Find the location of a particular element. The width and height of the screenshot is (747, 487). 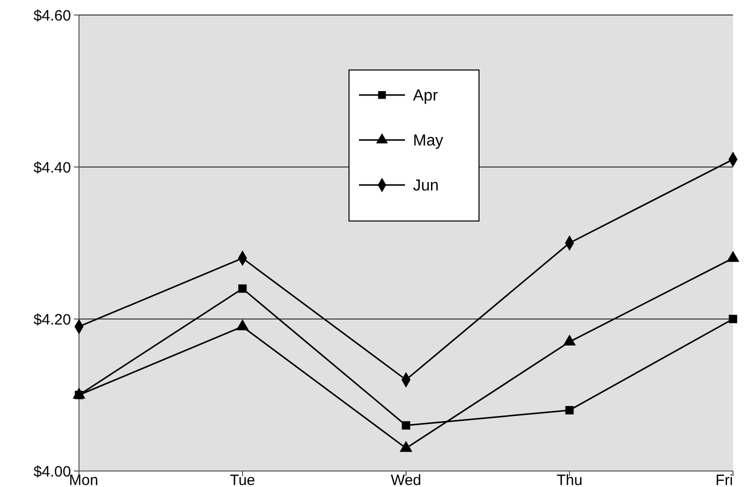

x-tick-label: Wed is located at coordinates (406, 479).